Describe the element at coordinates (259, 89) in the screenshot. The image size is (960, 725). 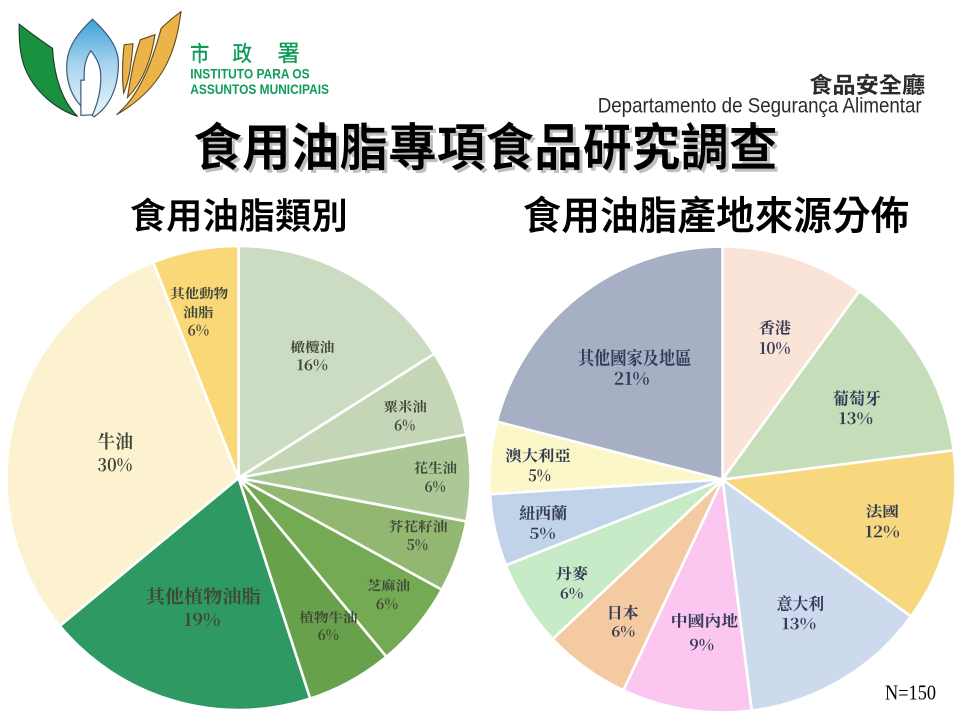
I see `svg-text: ASSUNTOS MUNICIPAIS` at that location.